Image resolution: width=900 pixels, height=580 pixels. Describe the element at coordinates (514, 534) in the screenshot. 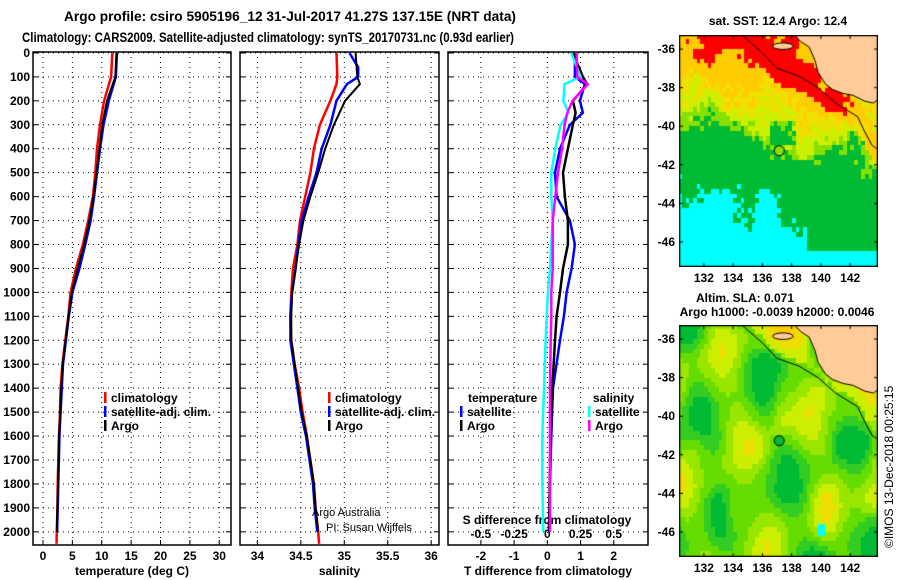

I see `s-tick-label: -0.25` at that location.